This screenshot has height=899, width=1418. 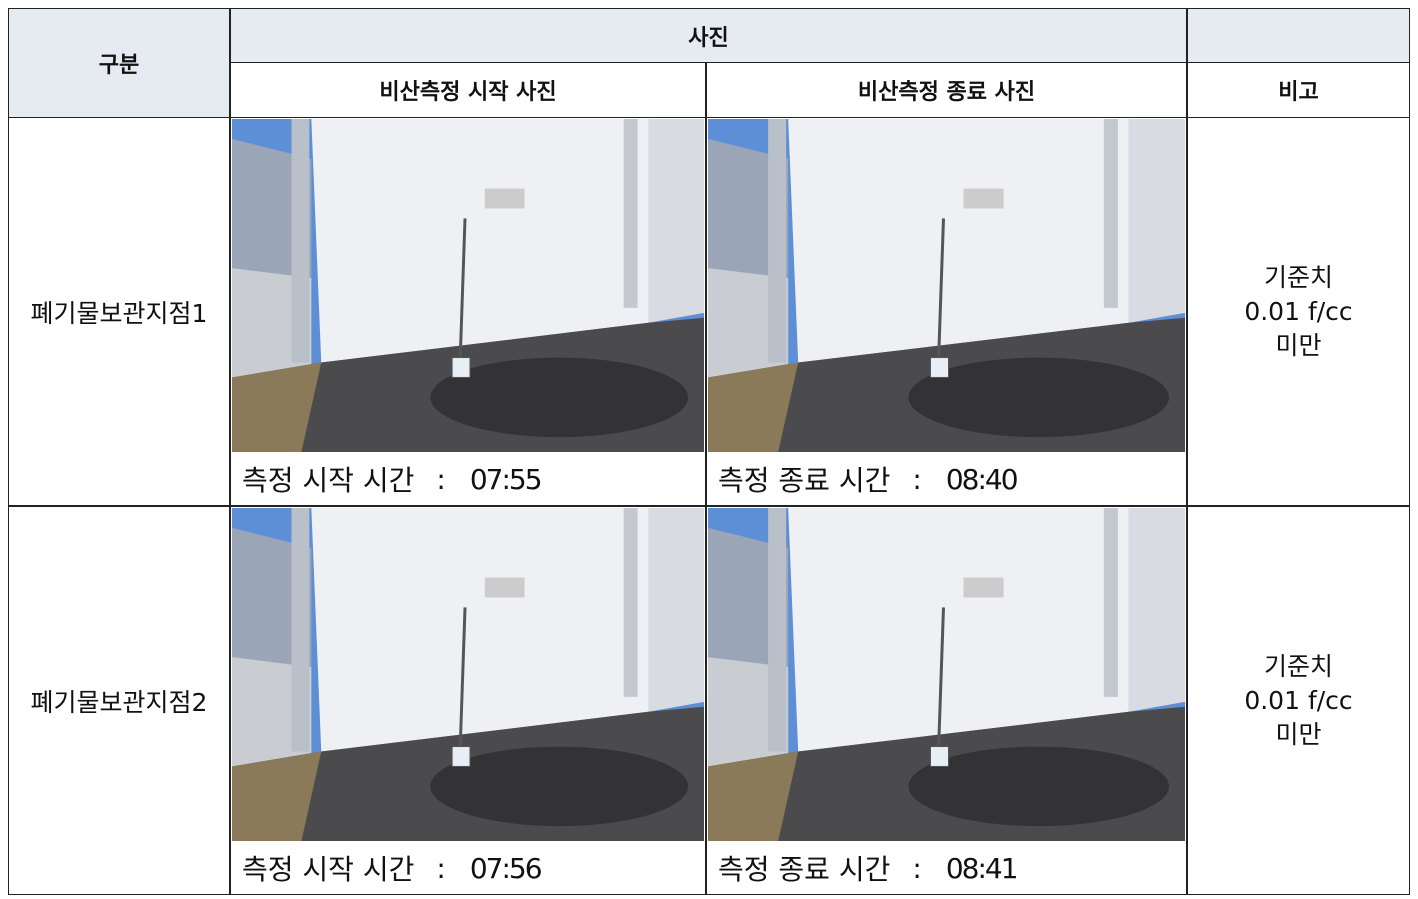 What do you see at coordinates (1298, 90) in the screenshot?
I see `header-cell: 비고` at bounding box center [1298, 90].